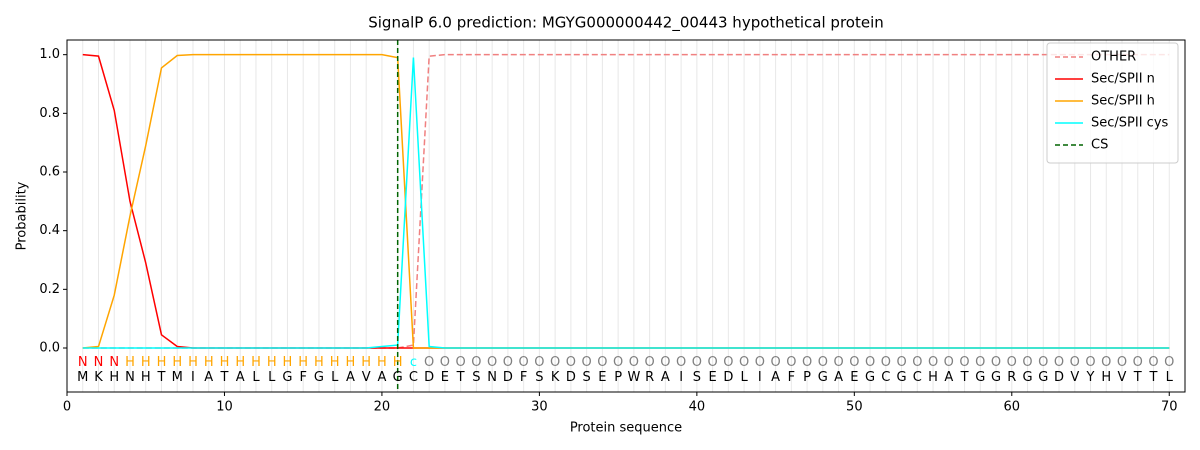  Describe the element at coordinates (626, 428) in the screenshot. I see `x-axis-label: Protein sequence` at that location.